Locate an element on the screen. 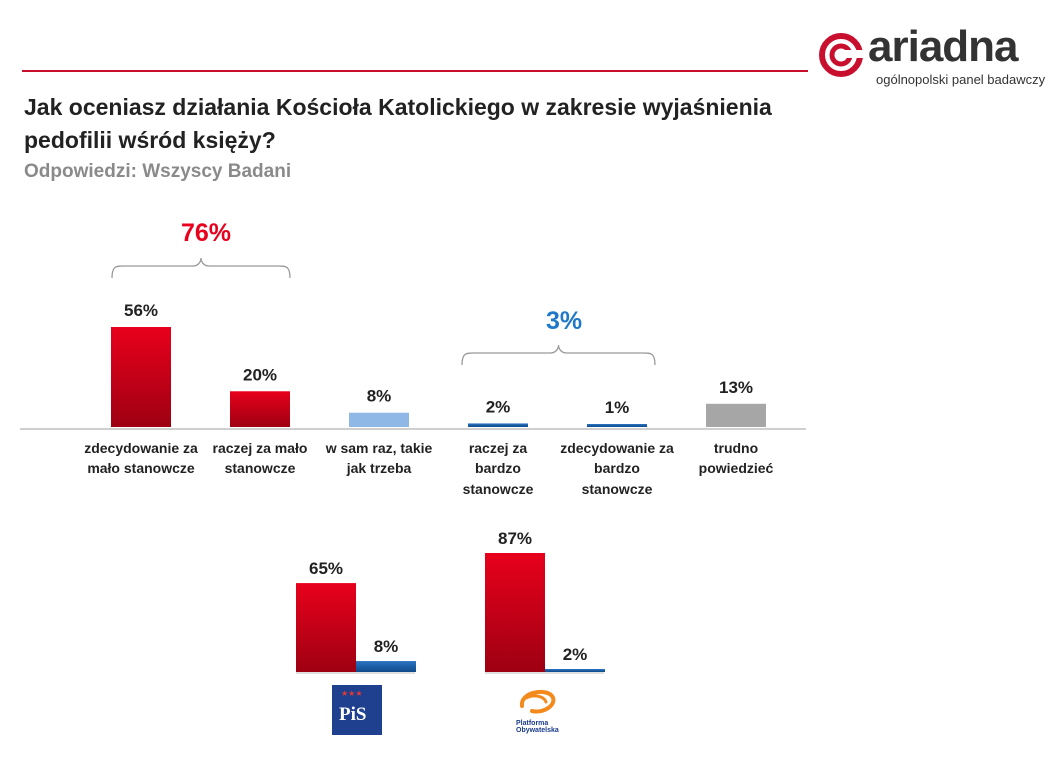 Image resolution: width=1064 pixels, height=771 pixels. ariadna-logo: ariadna ogólnopolski panel badawczy is located at coordinates (938, 57).